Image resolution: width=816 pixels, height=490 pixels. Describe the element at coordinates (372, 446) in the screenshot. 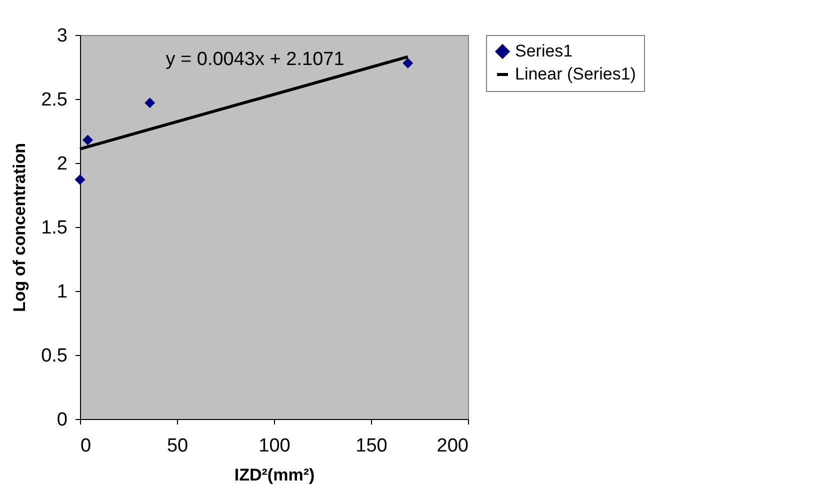

I see `x-tick-label: 150` at that location.